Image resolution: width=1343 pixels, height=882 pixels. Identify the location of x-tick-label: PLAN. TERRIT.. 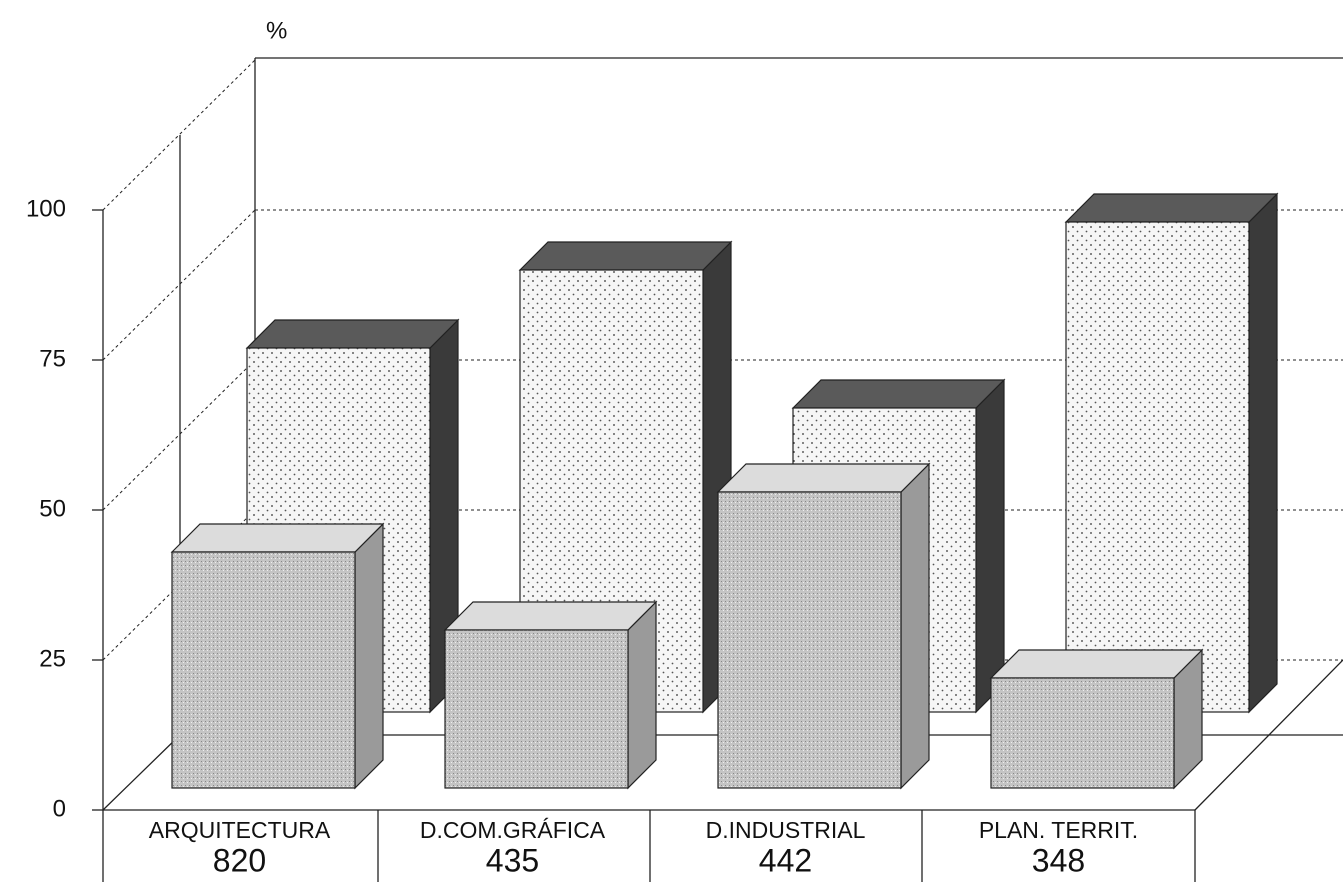
(1058, 830).